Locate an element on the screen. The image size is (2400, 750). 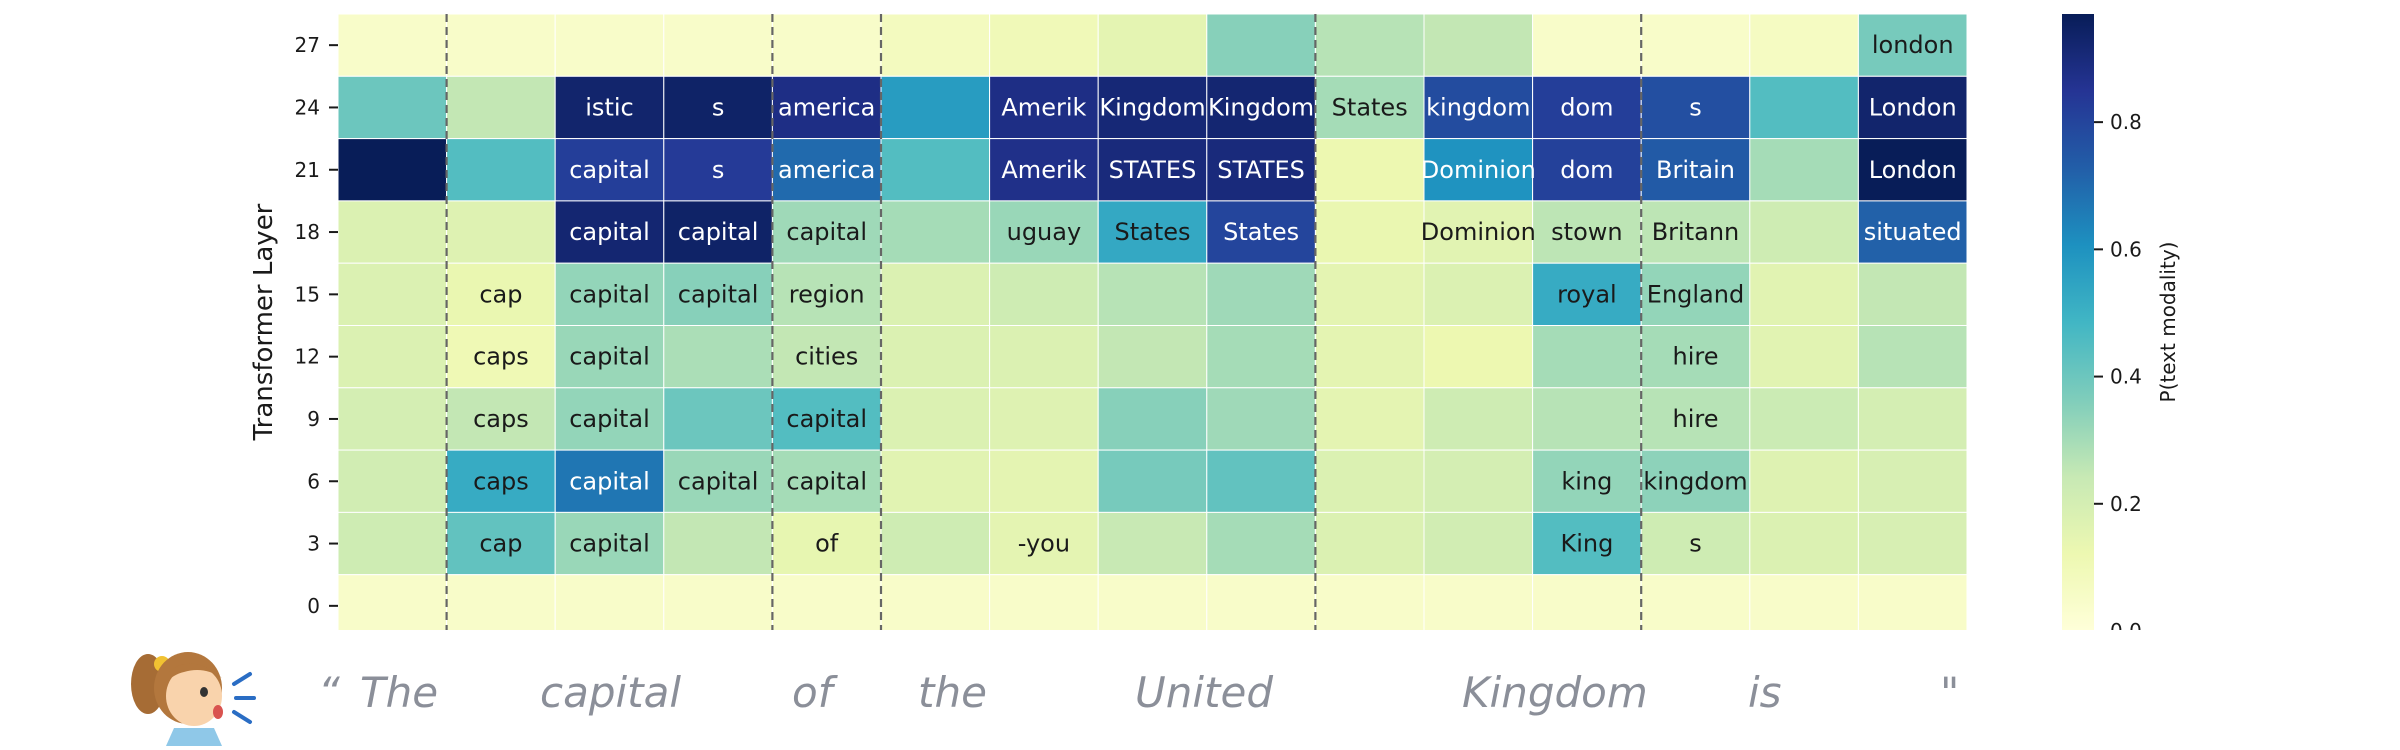
colorbar-tick-label: 0.4 is located at coordinates (2126, 377).